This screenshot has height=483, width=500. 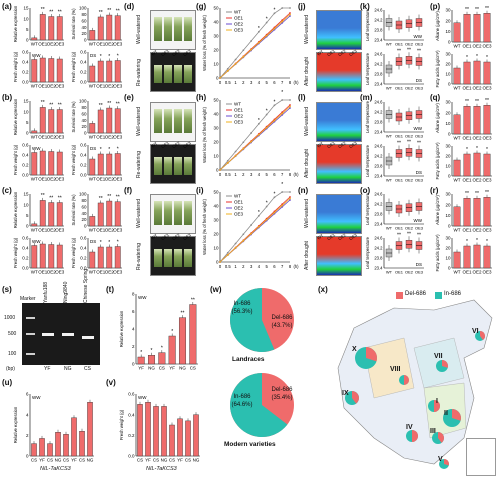 What do you see at coordinates (83, 248) in the screenshot?
I see `y-tick-label: 0.4` at bounding box center [83, 248].